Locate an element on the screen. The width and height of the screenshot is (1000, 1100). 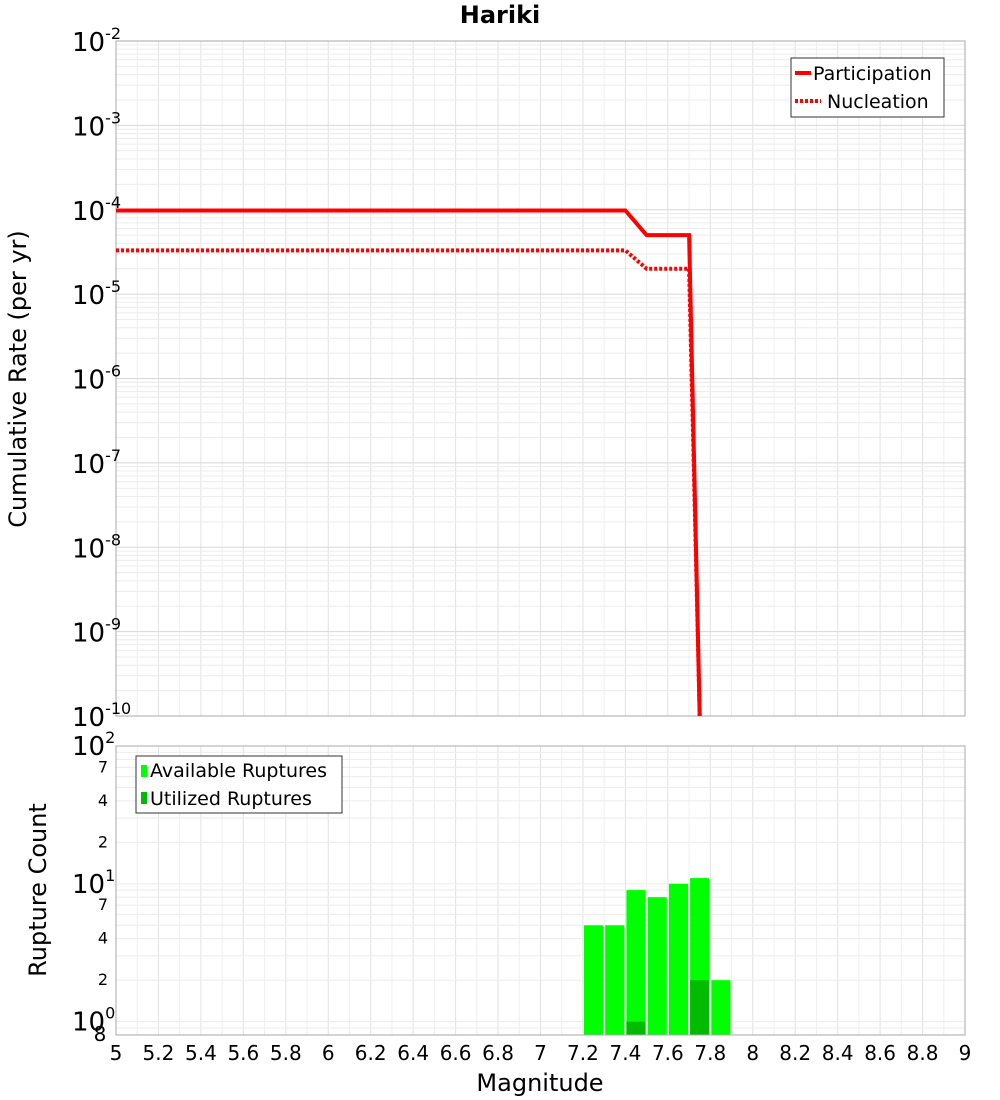
top-y-tick-label: 10⁻⁵ is located at coordinates (96, 294).